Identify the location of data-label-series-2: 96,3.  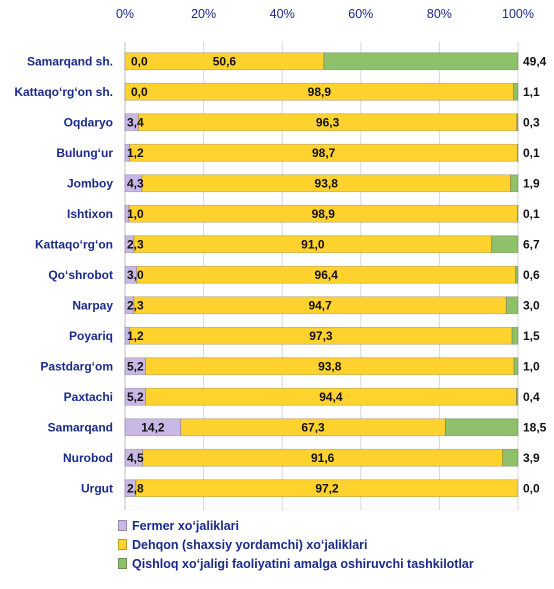
(328, 122).